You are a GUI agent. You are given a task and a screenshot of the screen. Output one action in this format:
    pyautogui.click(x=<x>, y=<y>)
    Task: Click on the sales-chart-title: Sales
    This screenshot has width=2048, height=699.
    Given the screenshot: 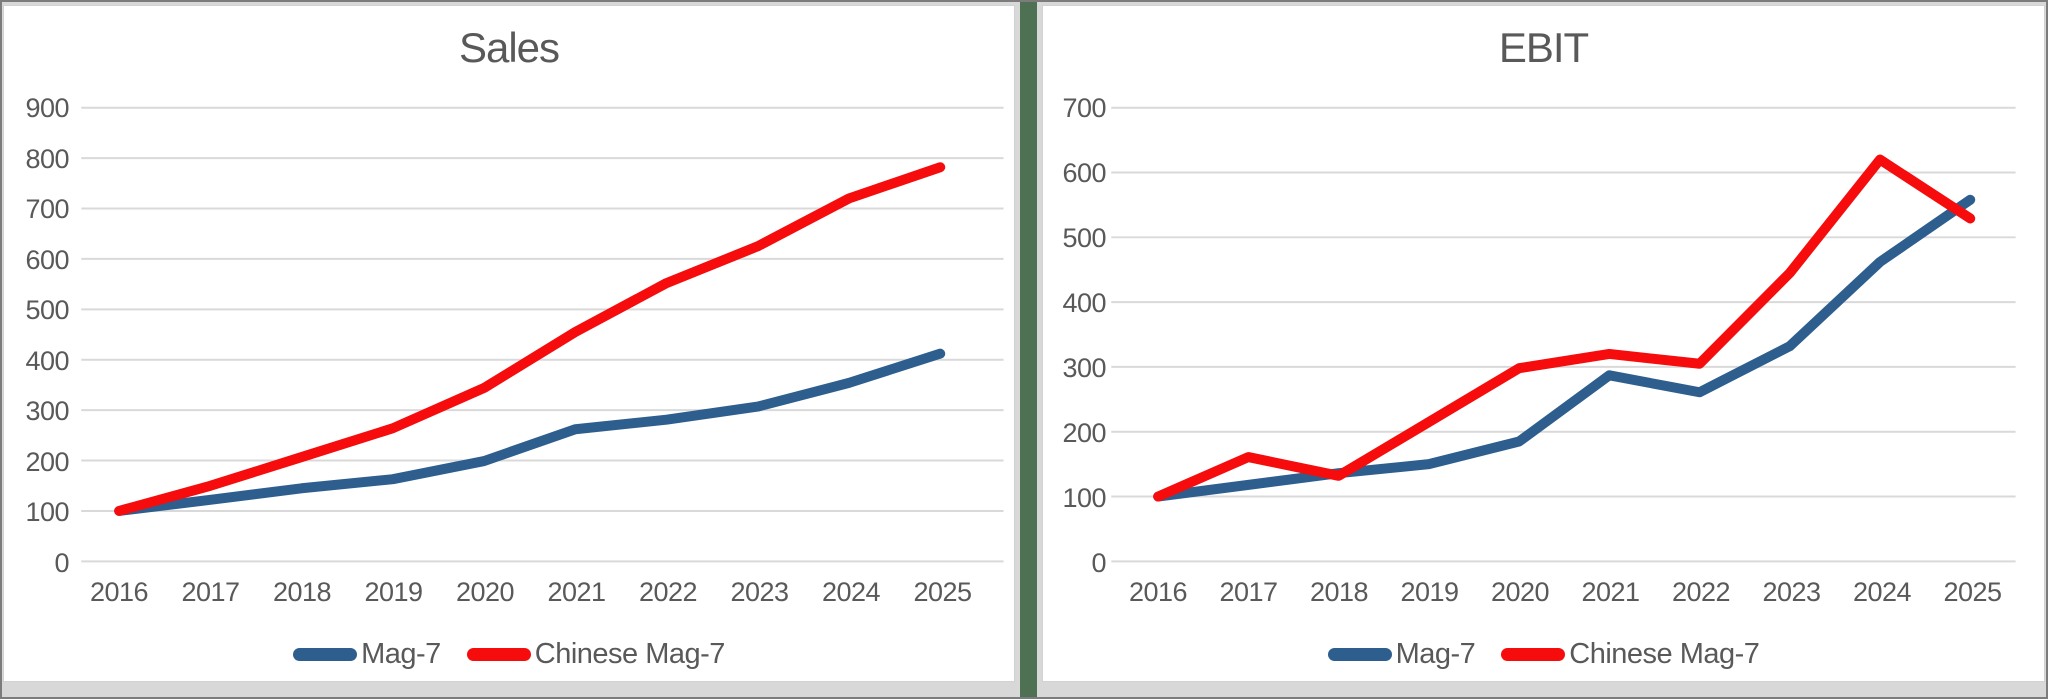 What is the action you would take?
    pyautogui.click(x=509, y=47)
    